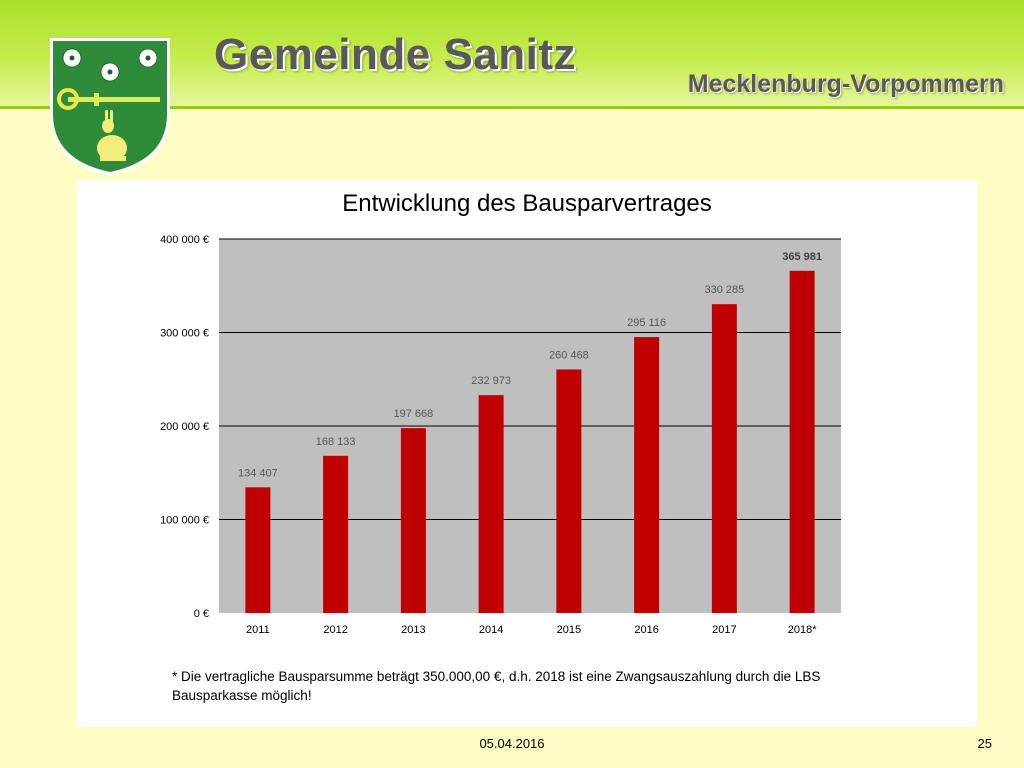 The height and width of the screenshot is (768, 1024). What do you see at coordinates (336, 442) in the screenshot?
I see `data-label: 168 133` at bounding box center [336, 442].